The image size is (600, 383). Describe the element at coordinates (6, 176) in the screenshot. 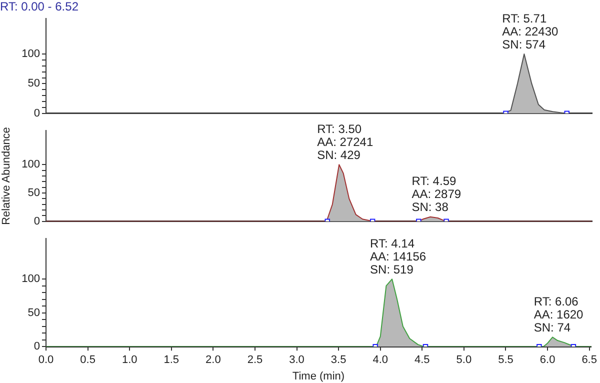

I see `y-axis-title: Relative Abundance` at that location.